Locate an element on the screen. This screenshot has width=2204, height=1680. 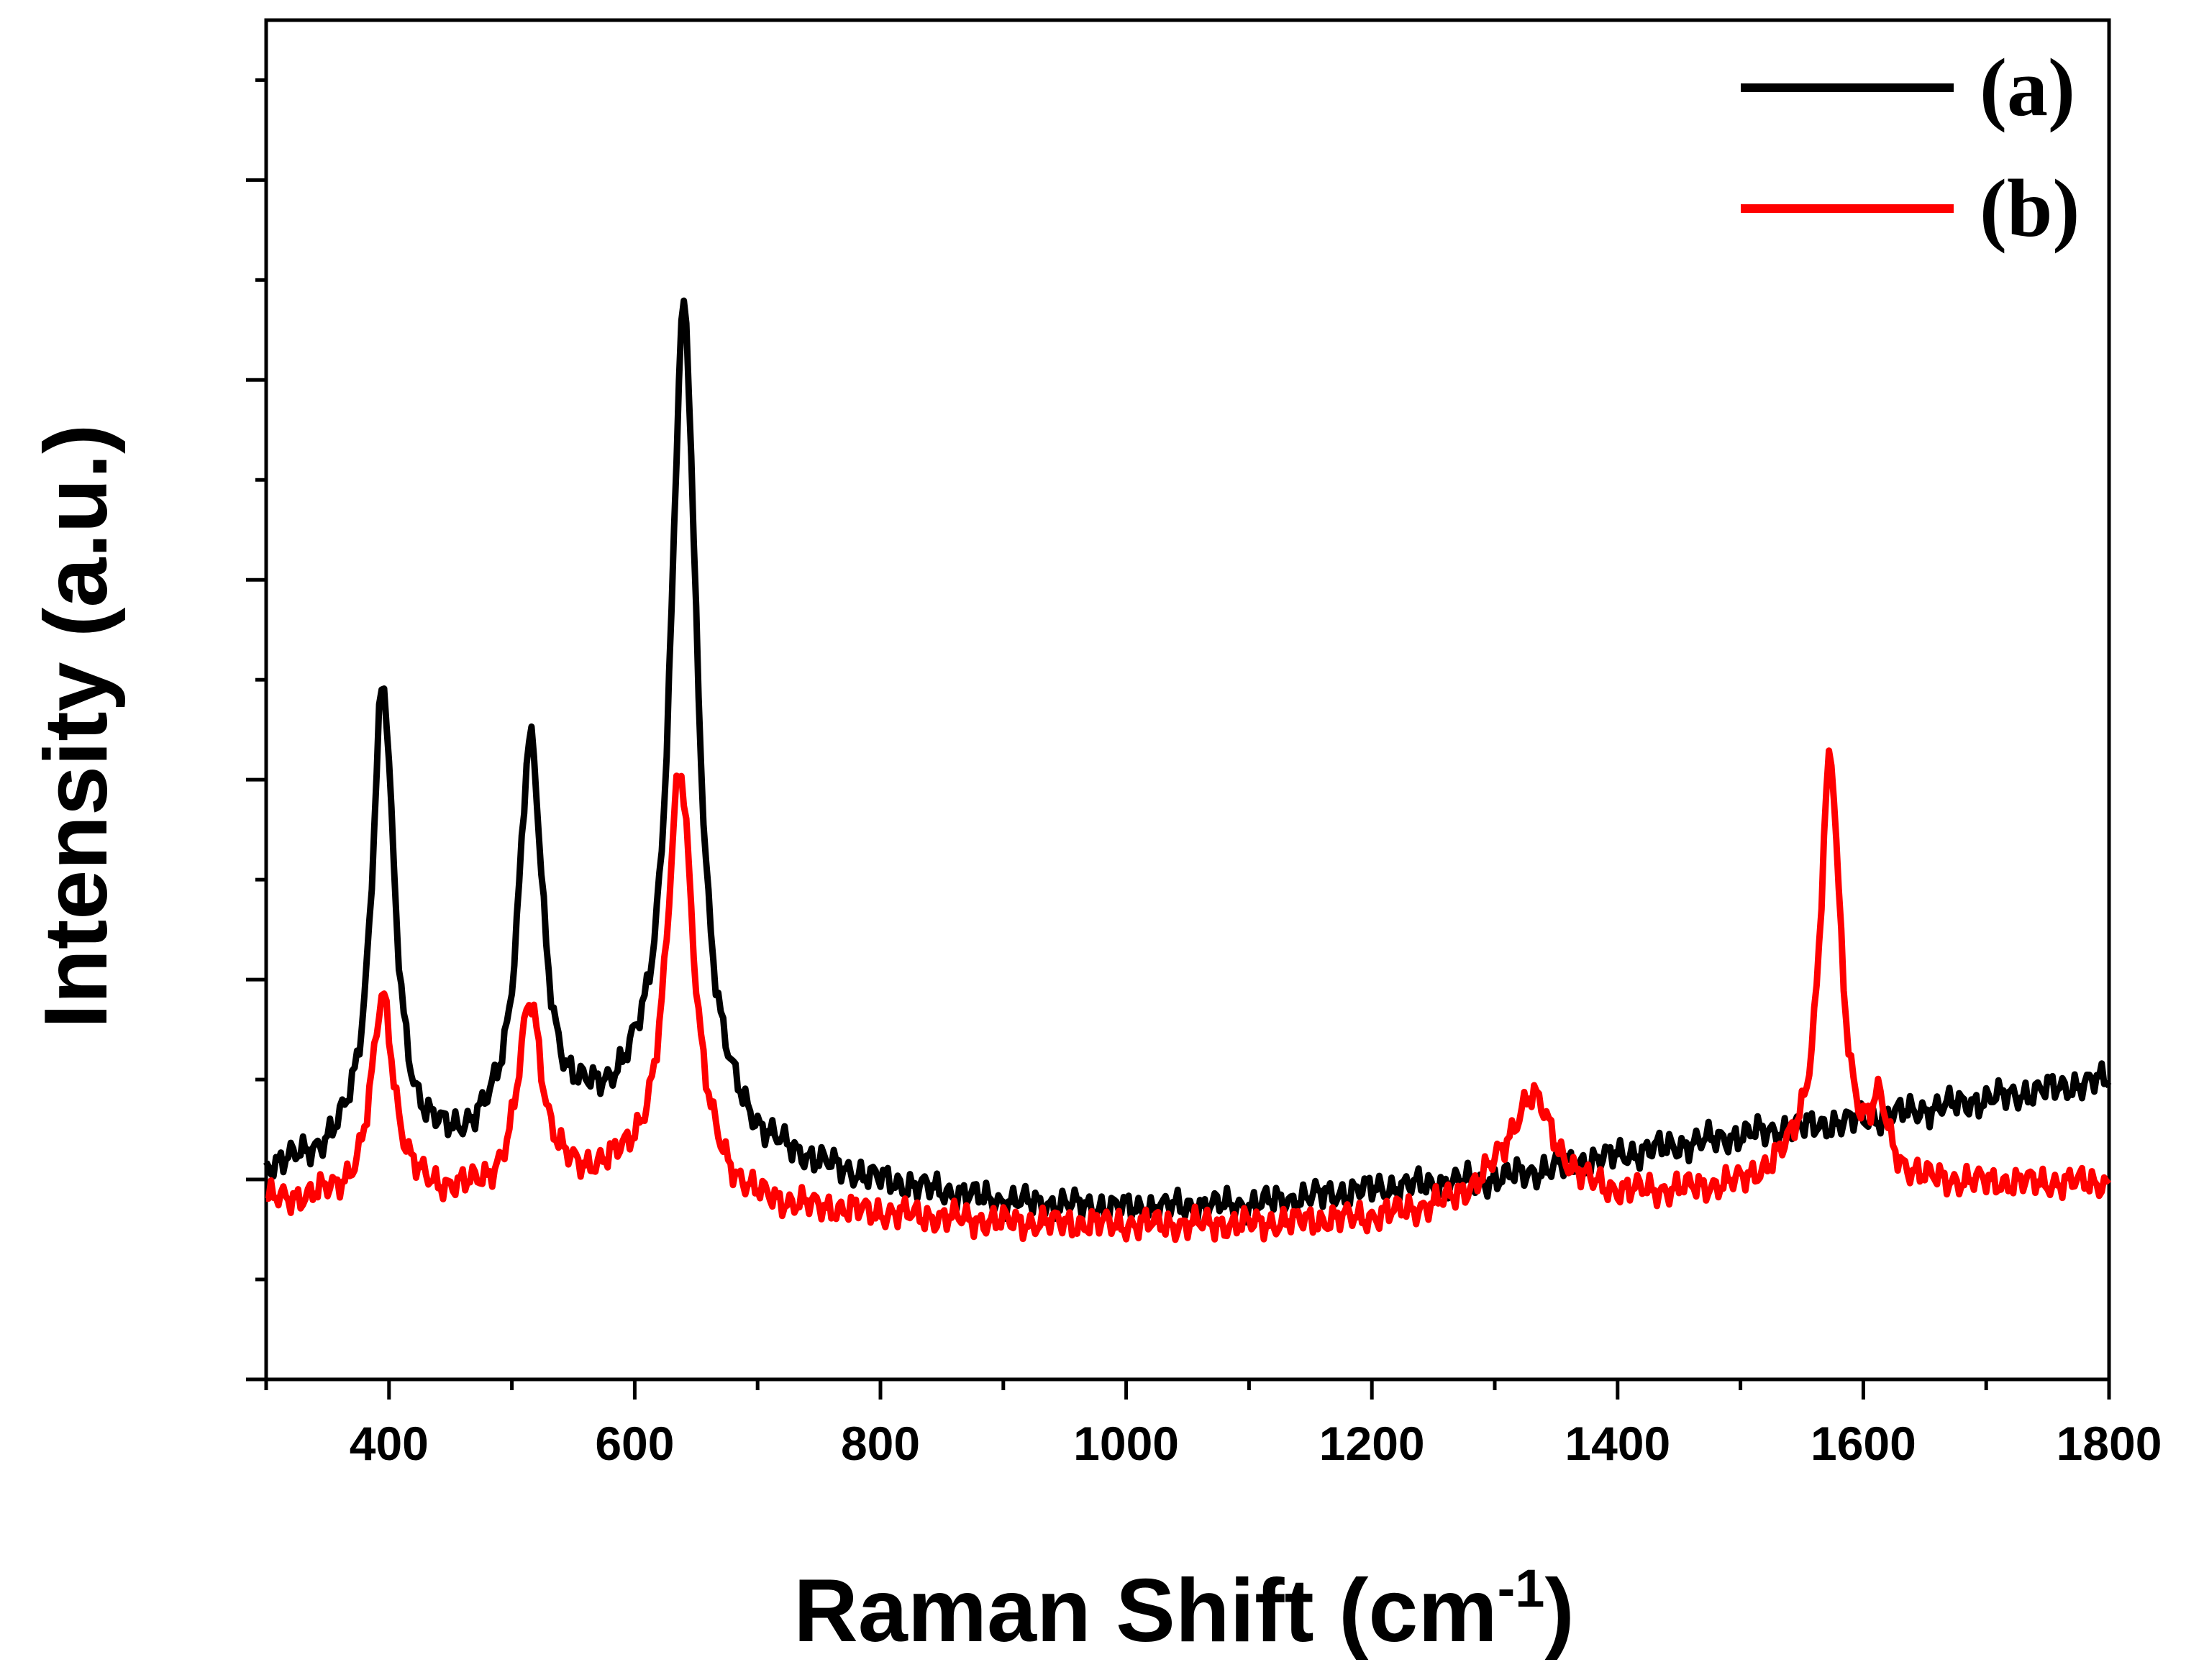
x-tick-label: 1800 is located at coordinates (2109, 1443).